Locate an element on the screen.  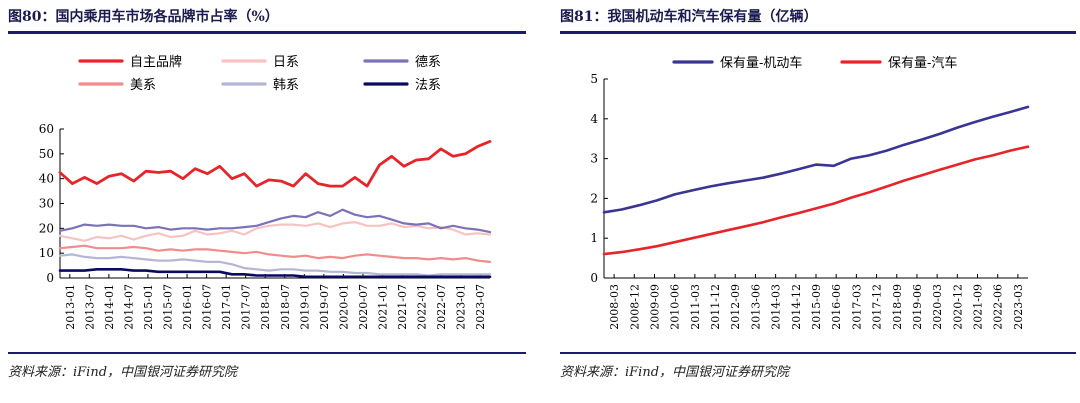
y-tick-label: 3 is located at coordinates (594, 159).